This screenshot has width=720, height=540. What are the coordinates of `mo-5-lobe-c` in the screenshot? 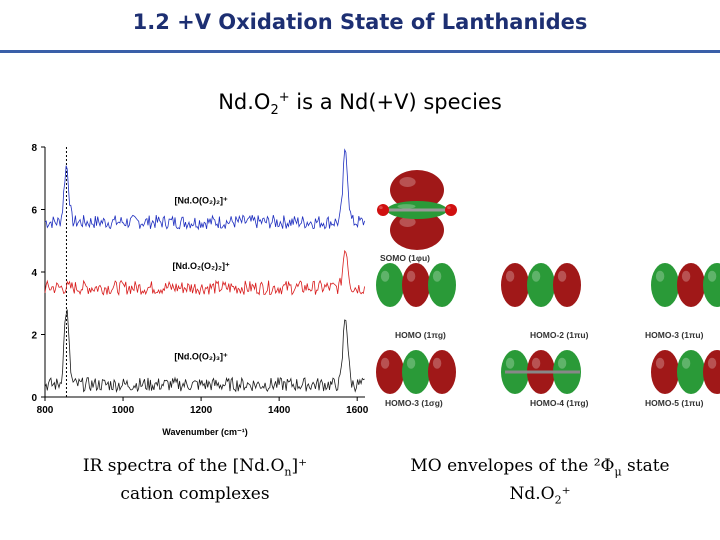 It's located at (711, 372).